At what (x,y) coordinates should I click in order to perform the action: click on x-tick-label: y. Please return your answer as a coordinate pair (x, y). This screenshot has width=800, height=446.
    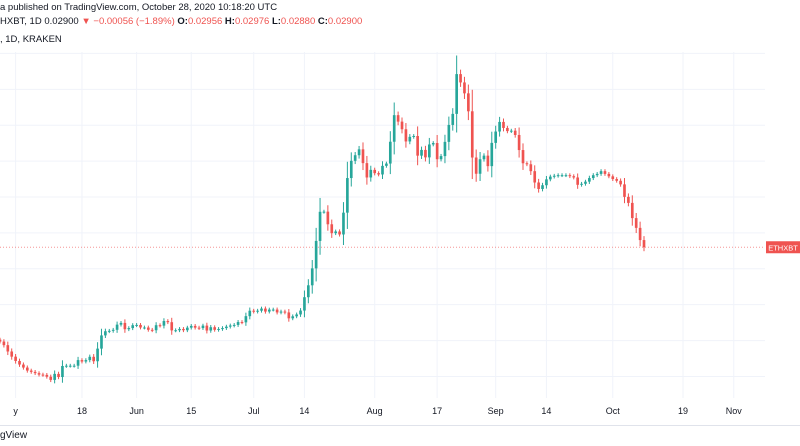
    Looking at the image, I should click on (15, 411).